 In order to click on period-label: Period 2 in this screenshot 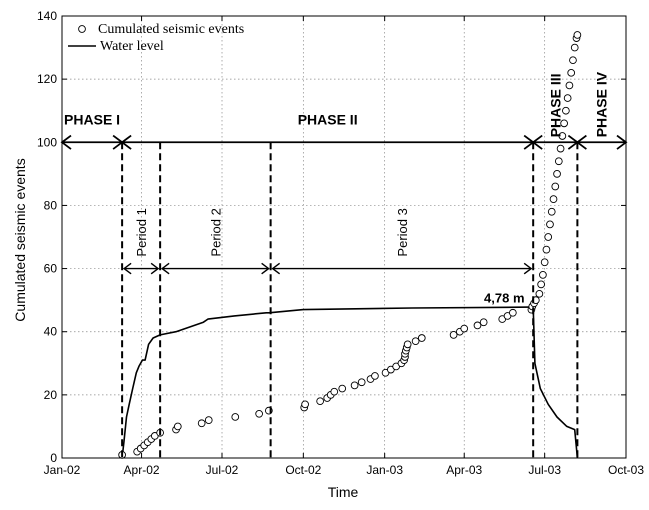, I will do `click(215, 232)`.